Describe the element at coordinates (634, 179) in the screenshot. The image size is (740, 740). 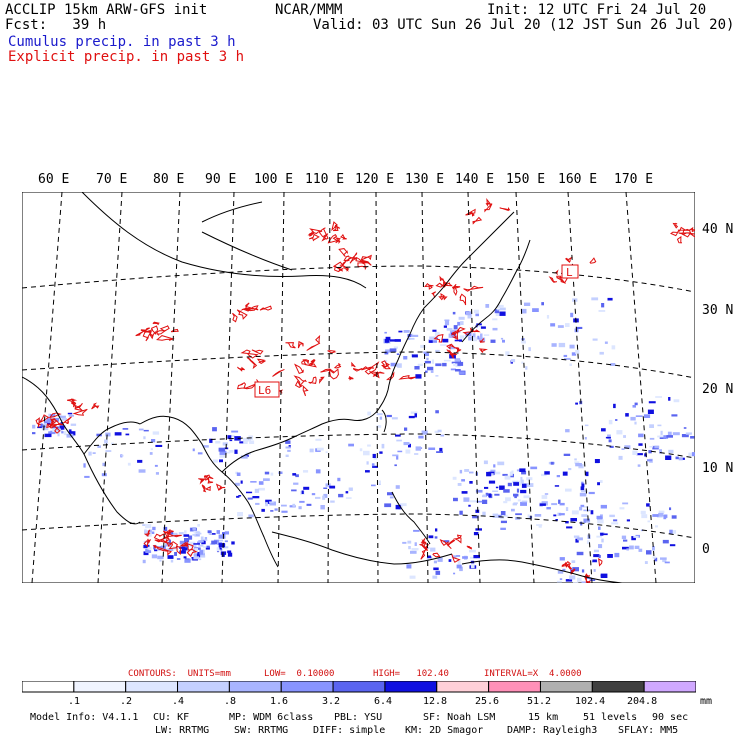
I see `lon-label: 170 E` at that location.